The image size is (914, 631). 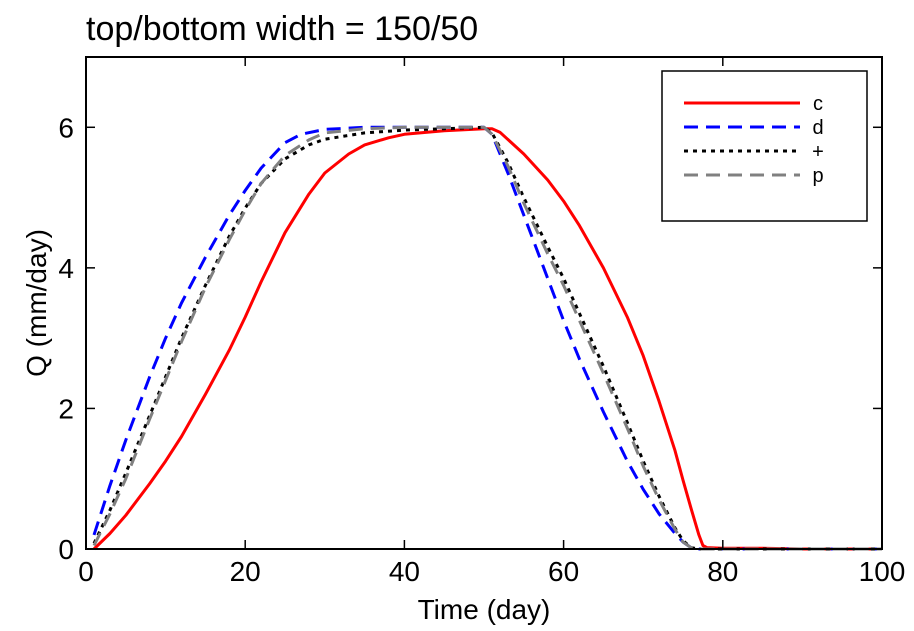 I want to click on legend-label: c, so click(x=818, y=104).